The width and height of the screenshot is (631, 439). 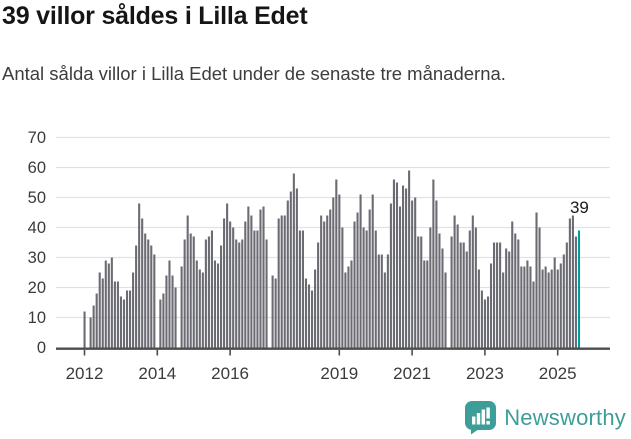 I want to click on brand-footer: Newsworthy, so click(x=545, y=417).